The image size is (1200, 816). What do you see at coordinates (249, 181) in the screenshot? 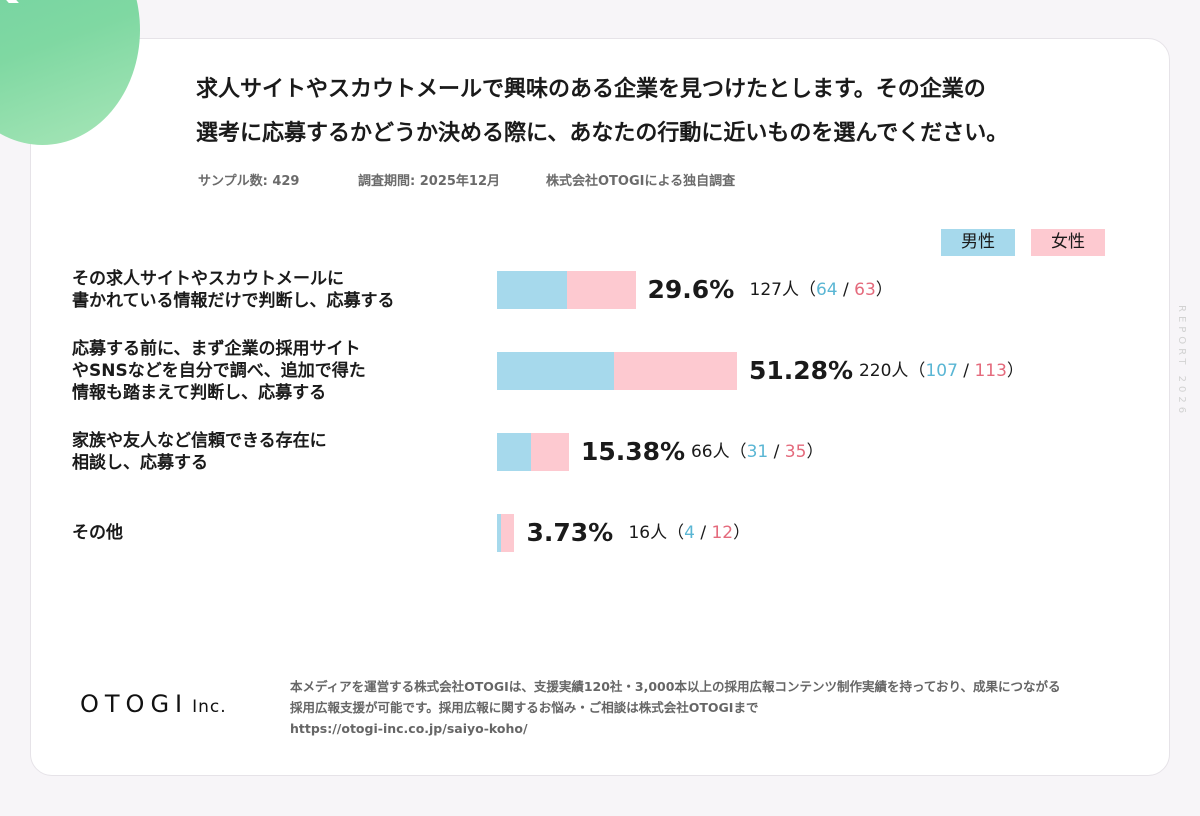
I see `sample-size: サンプル数: 429` at bounding box center [249, 181].